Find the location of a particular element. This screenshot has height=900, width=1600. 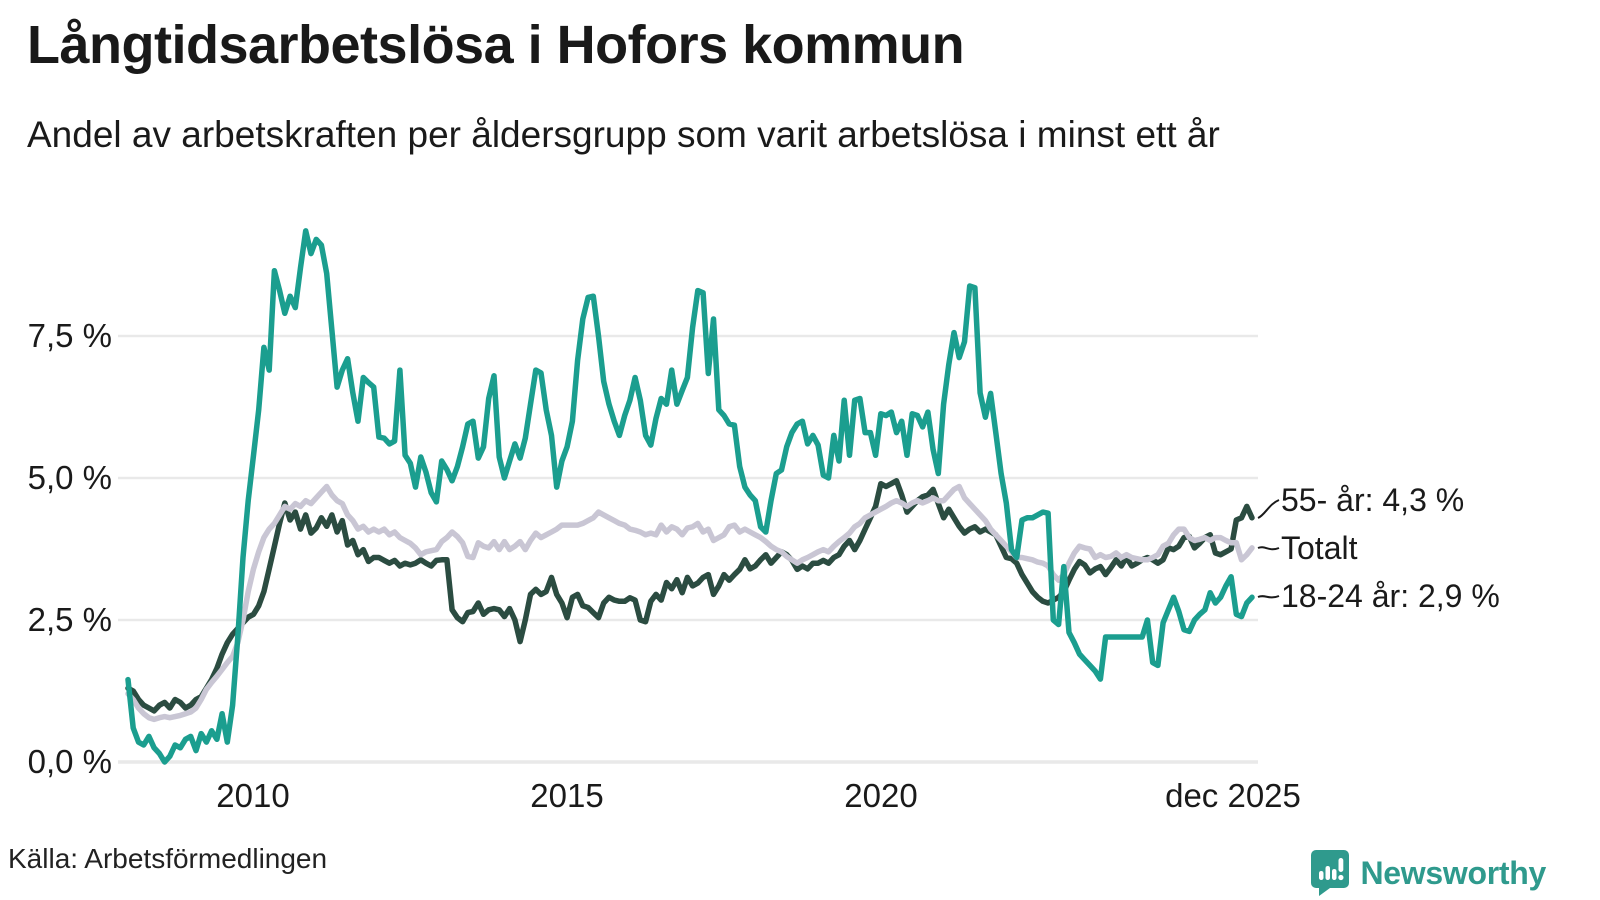

y-axis-tick-5-0: 5,0 % is located at coordinates (69, 477).